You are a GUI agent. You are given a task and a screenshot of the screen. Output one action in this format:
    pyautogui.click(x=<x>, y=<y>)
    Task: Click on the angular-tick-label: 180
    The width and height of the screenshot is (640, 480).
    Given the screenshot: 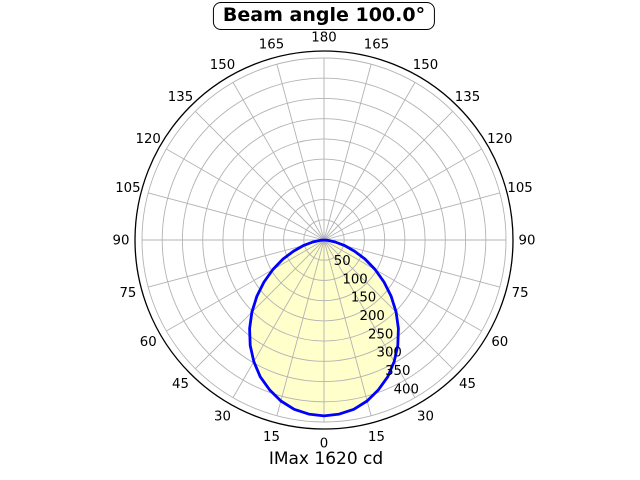 What is the action you would take?
    pyautogui.click(x=323, y=38)
    